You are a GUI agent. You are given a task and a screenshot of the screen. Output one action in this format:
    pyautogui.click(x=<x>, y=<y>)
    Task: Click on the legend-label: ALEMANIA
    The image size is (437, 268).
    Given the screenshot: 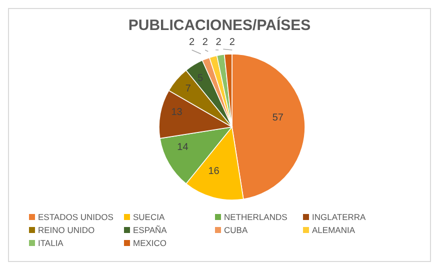 What is the action you would take?
    pyautogui.click(x=333, y=230)
    